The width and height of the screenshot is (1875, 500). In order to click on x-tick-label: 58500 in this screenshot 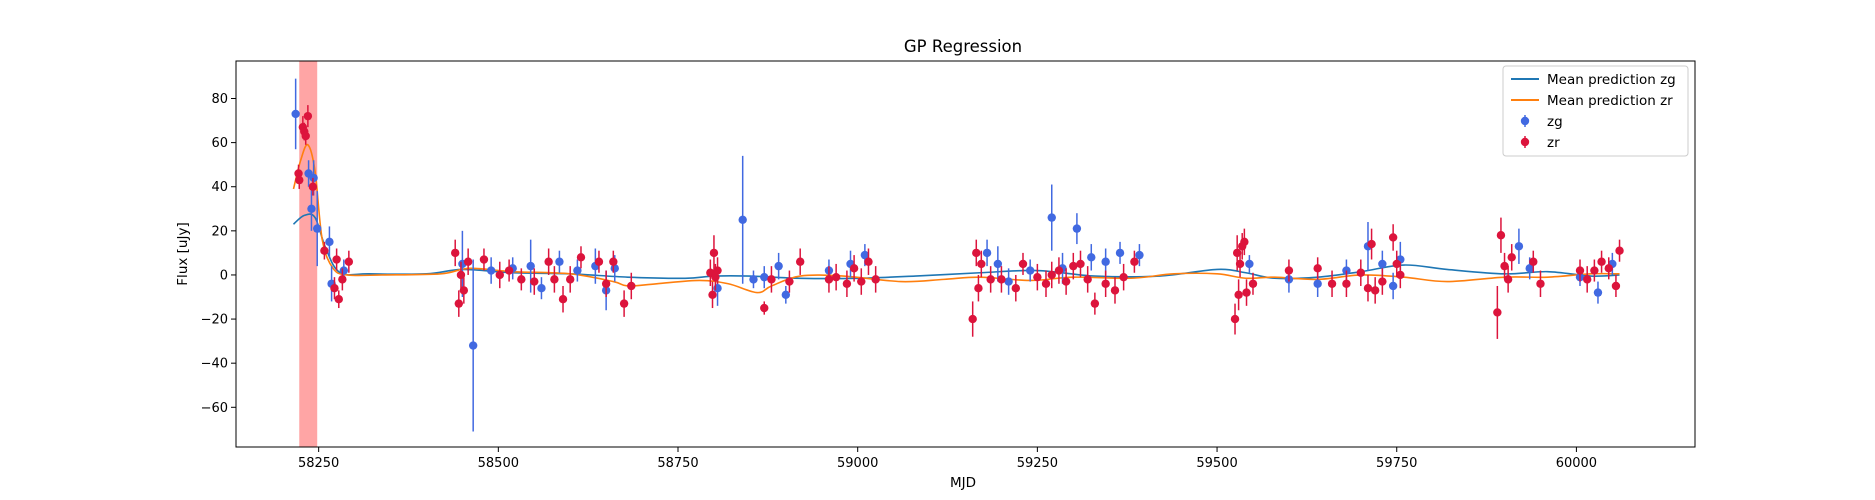, I will do `click(498, 463)`.